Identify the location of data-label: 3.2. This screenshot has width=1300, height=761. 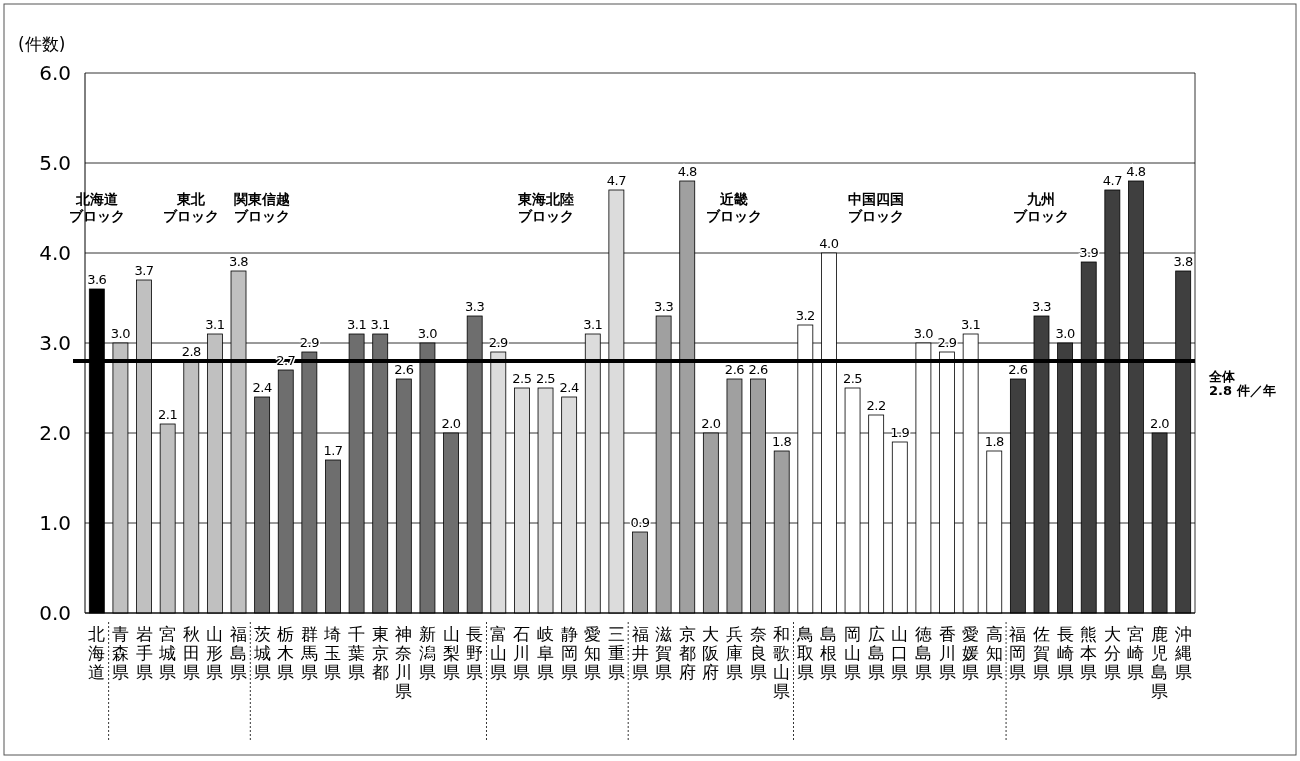
(805, 315).